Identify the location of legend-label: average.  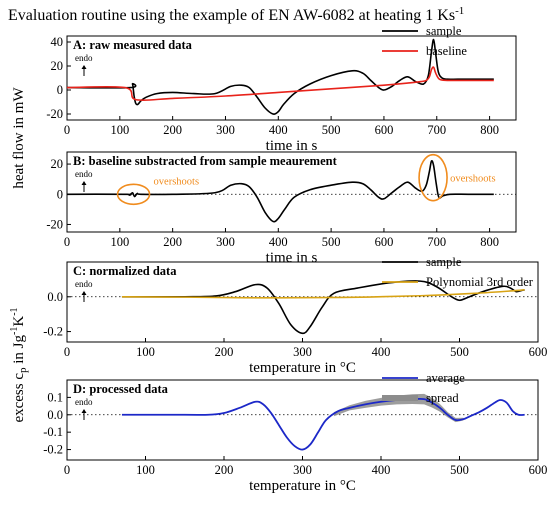
(445, 378).